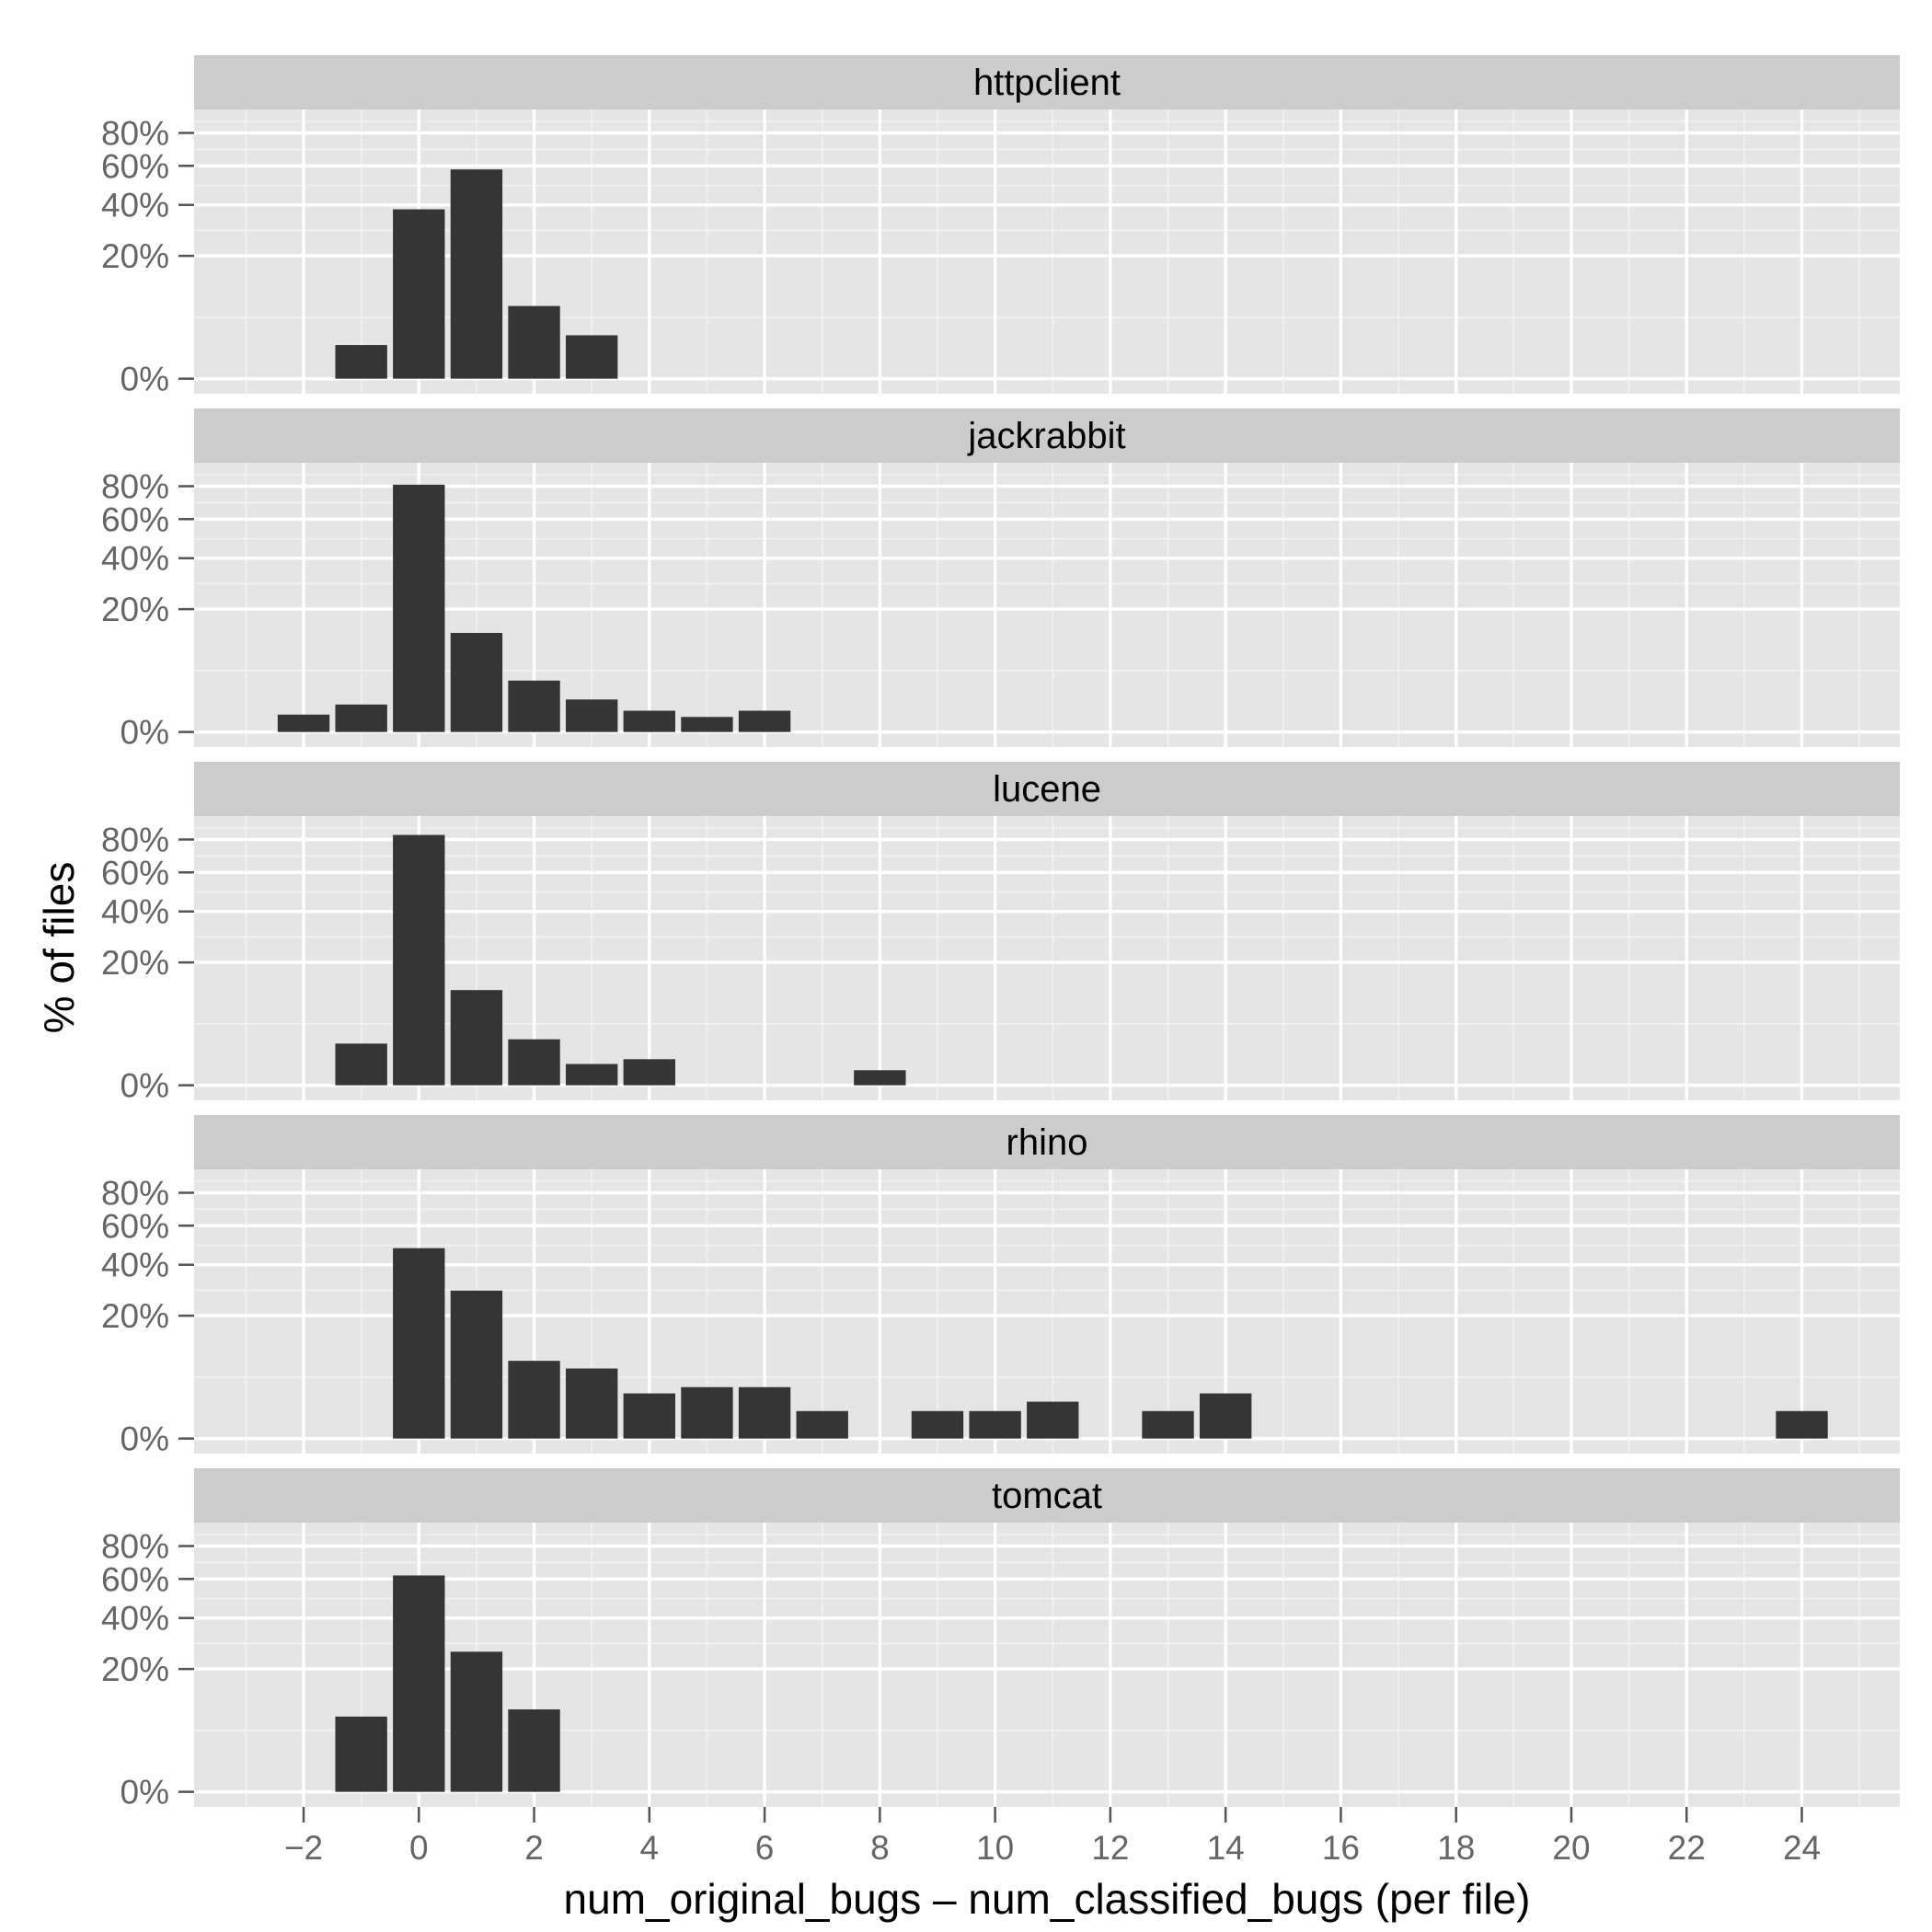  Describe the element at coordinates (1341, 1848) in the screenshot. I see `x-tick-label: 16` at that location.